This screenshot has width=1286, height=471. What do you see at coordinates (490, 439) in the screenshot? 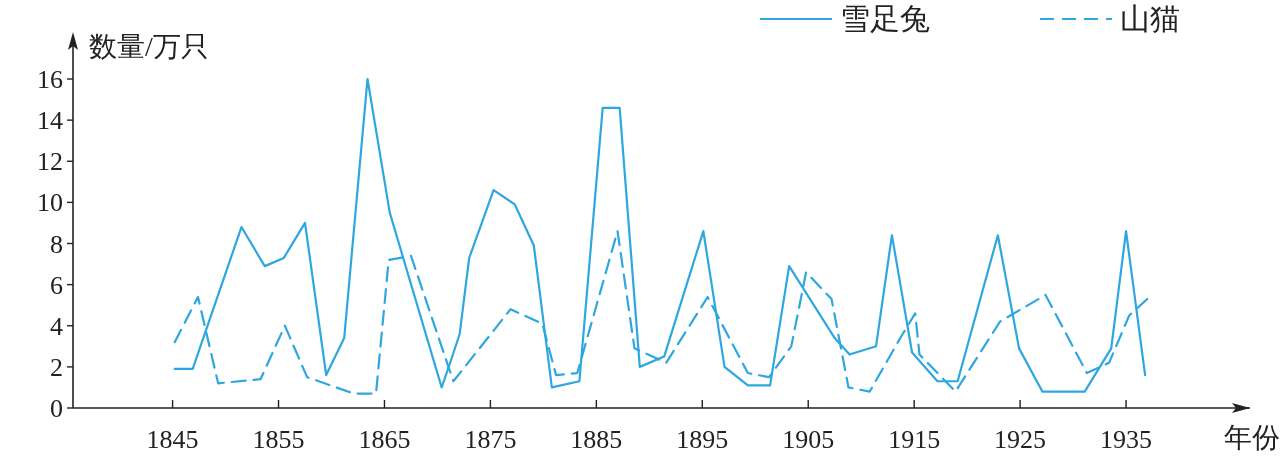
I see `x-tick-label: 1875` at bounding box center [490, 439].